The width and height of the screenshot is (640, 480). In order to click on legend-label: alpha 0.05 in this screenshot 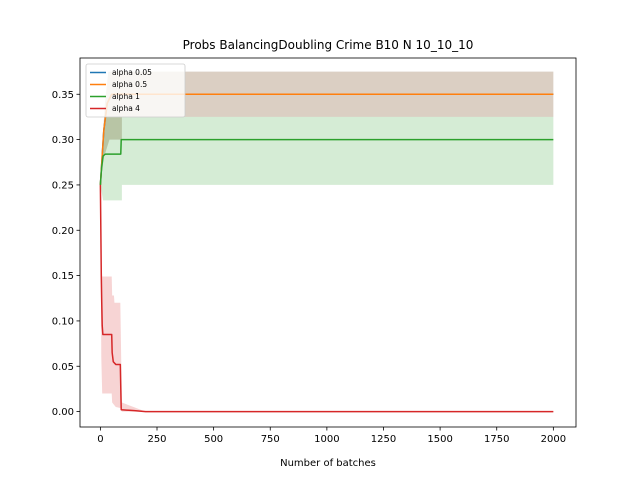, I will do `click(132, 72)`.